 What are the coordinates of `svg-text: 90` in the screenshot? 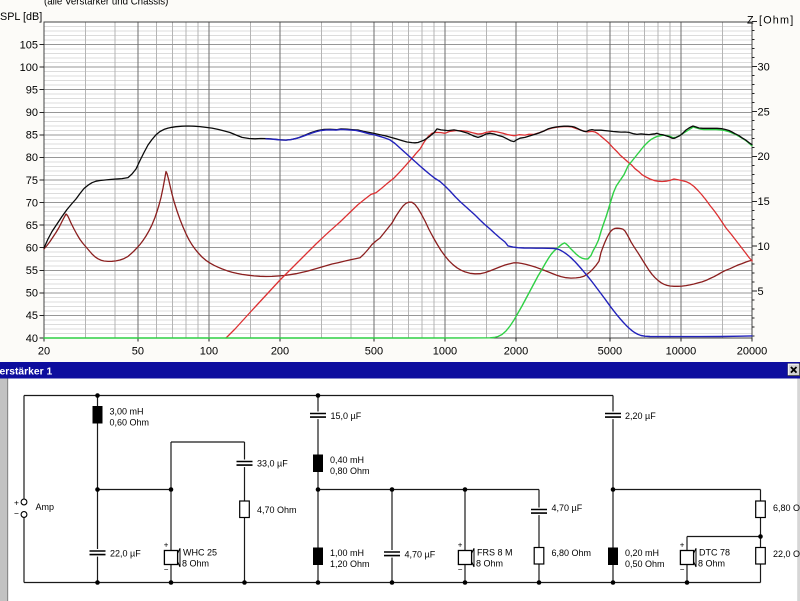 It's located at (32, 113).